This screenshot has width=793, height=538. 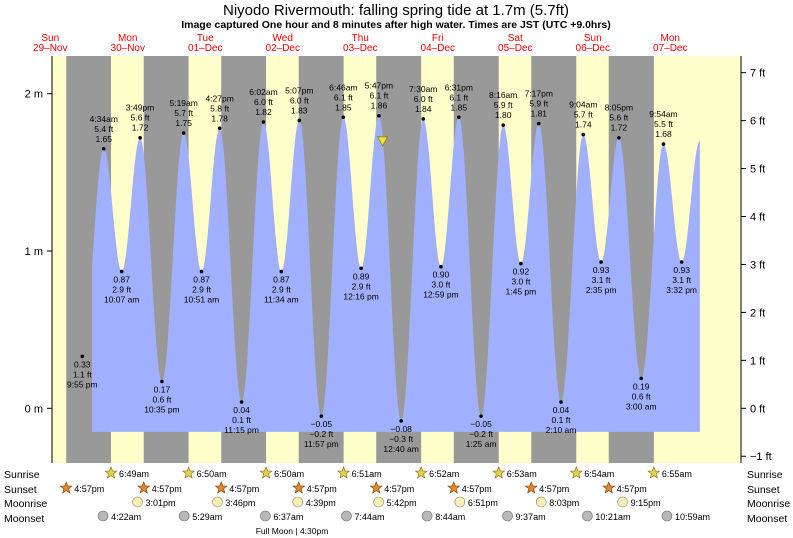 I want to click on tide-height-ft: 3.0 ft, so click(x=441, y=285).